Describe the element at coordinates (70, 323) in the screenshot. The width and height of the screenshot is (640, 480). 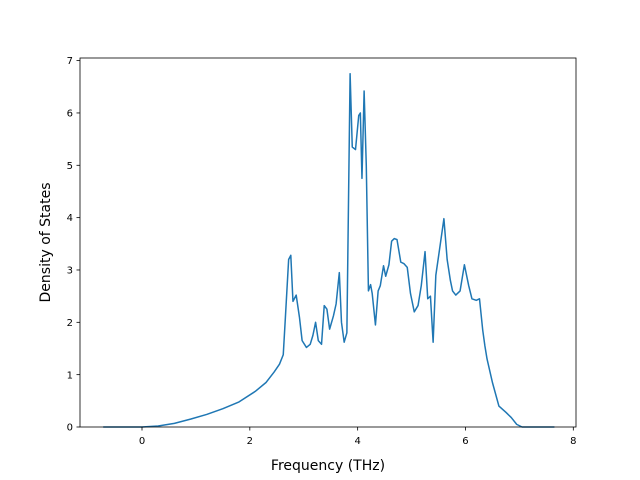
I see `y-tick-label: 2` at that location.